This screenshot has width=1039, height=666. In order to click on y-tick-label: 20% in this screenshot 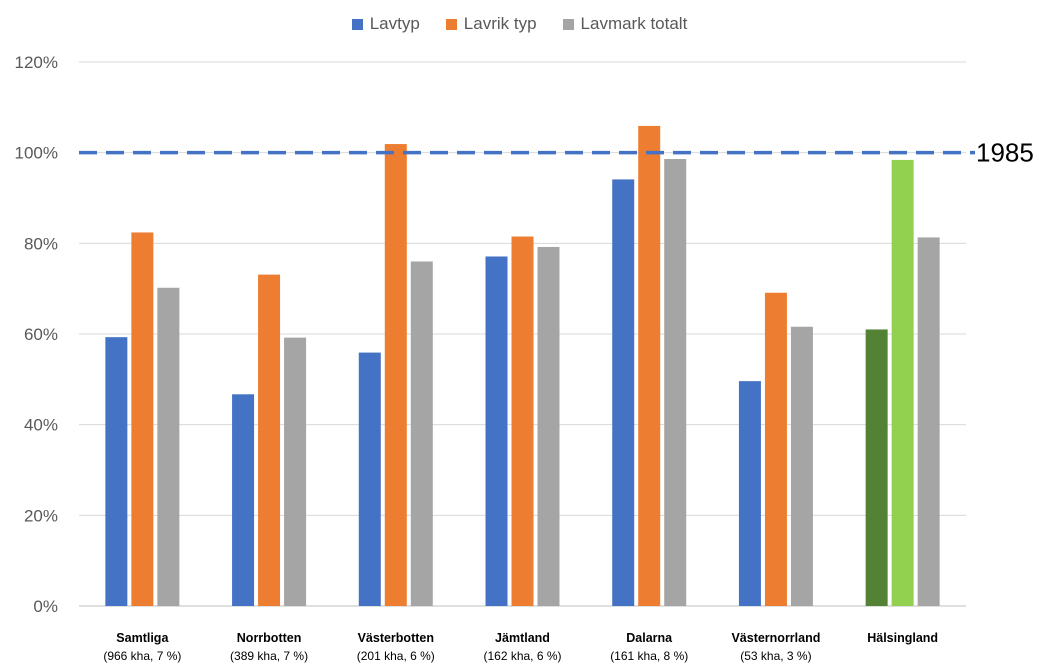, I will do `click(41, 515)`.